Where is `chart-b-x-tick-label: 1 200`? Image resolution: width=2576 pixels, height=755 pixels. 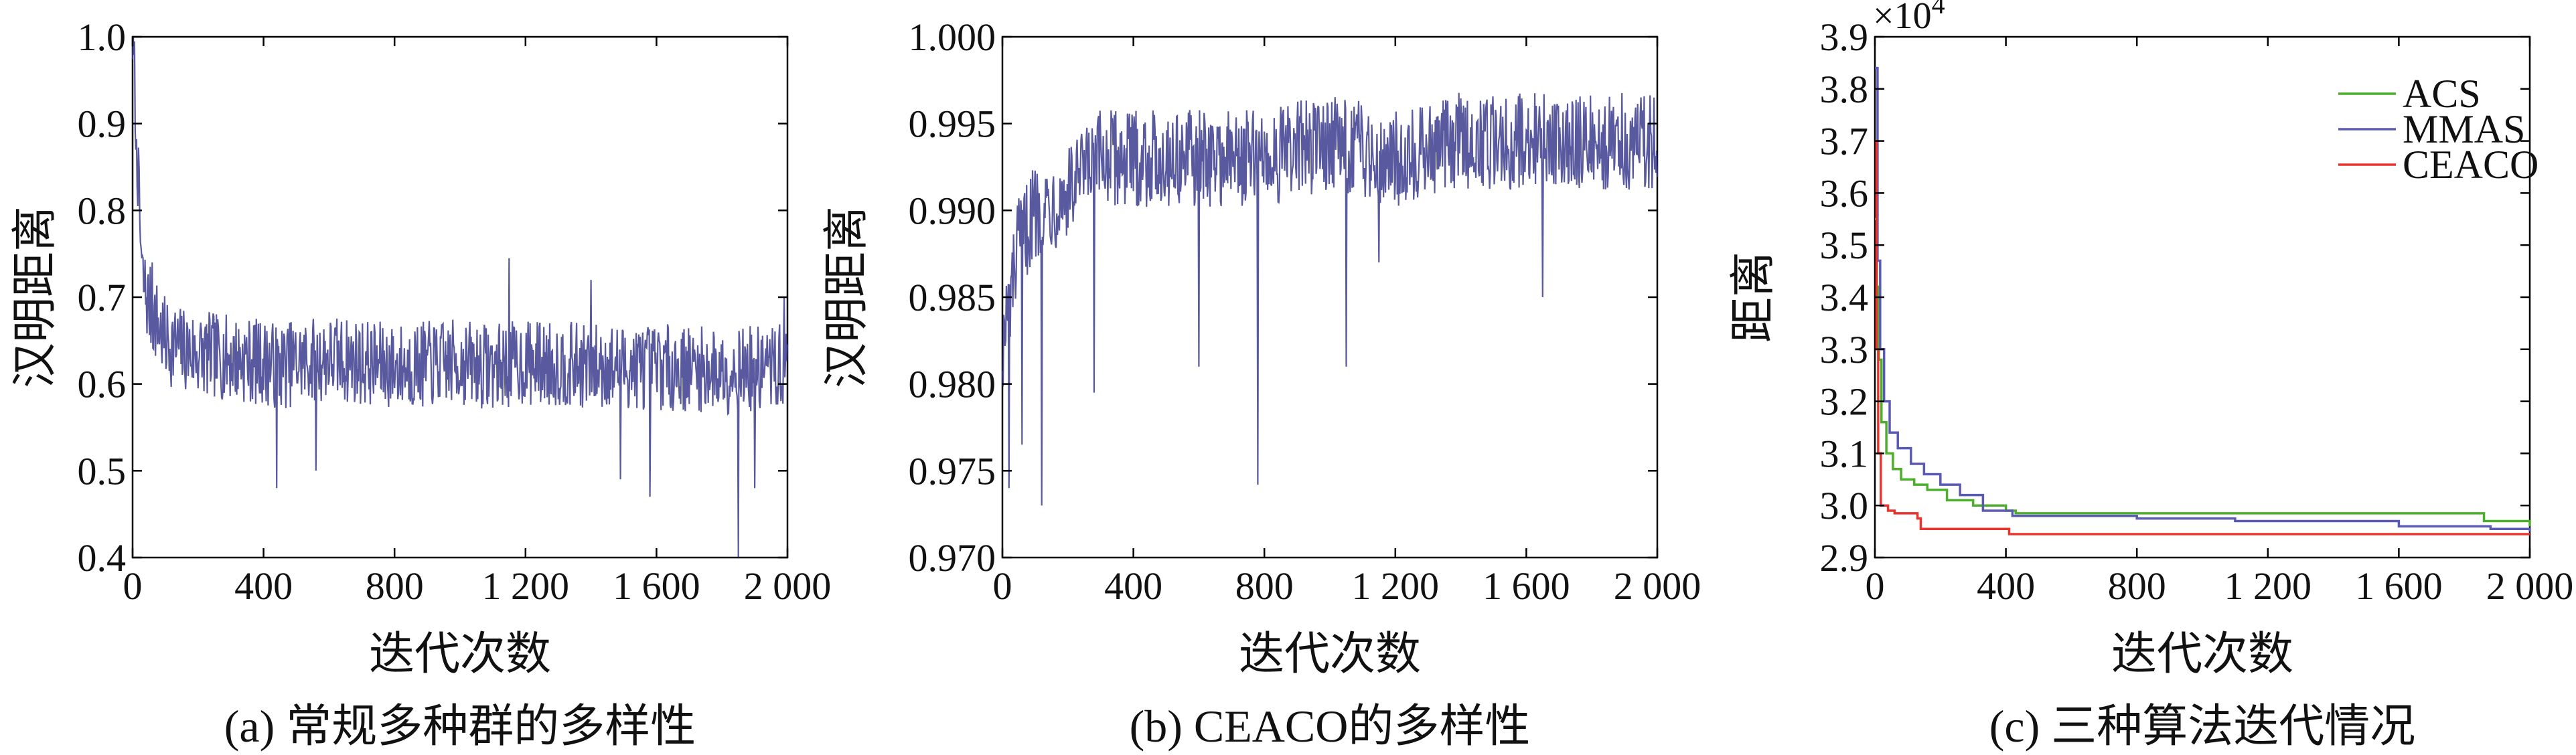 chart-b-x-tick-label: 1 200 is located at coordinates (1396, 586).